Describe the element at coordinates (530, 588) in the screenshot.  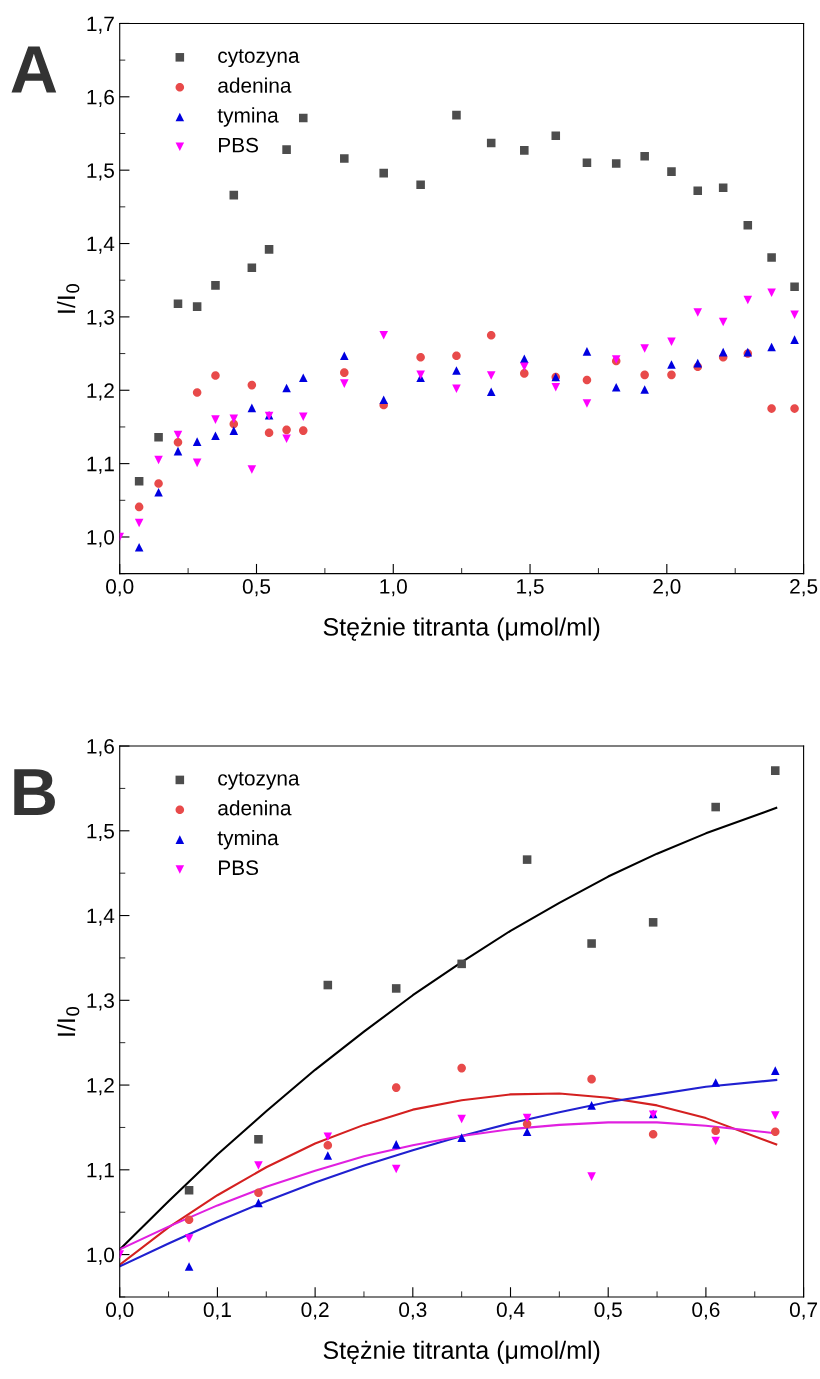
I see `x-tick-label: 1,5` at that location.